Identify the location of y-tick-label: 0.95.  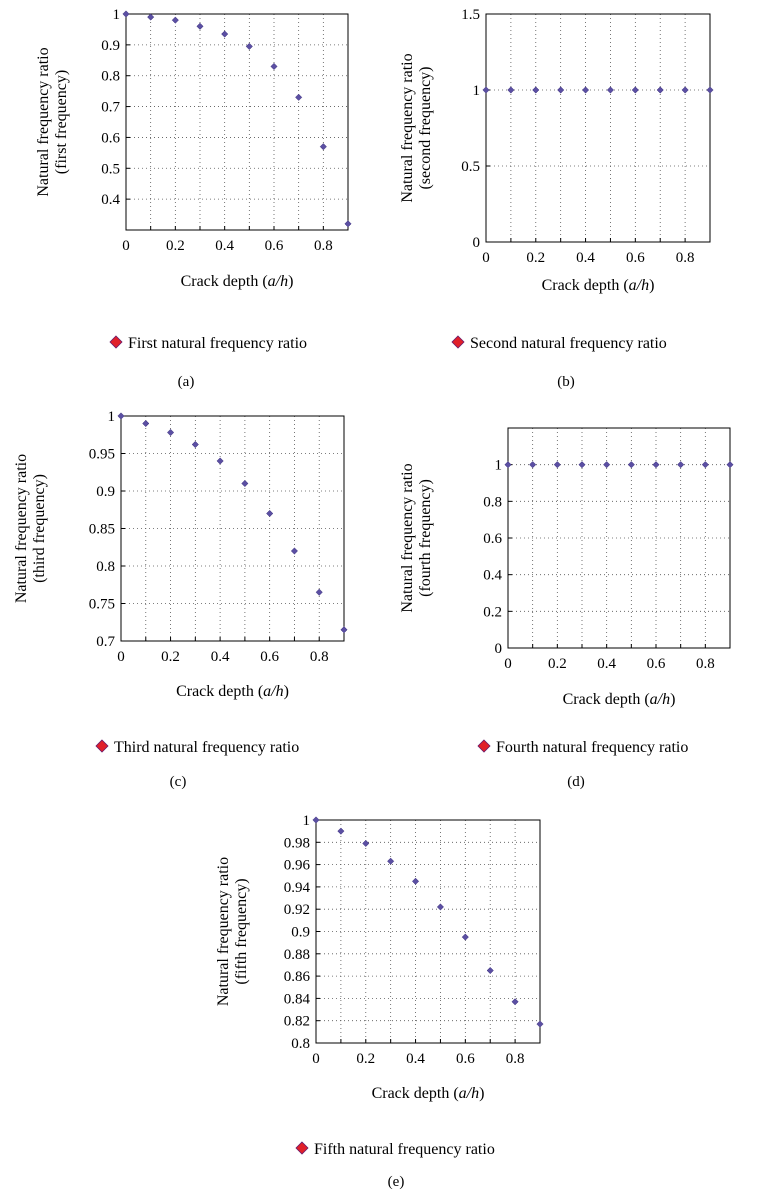
(102, 455).